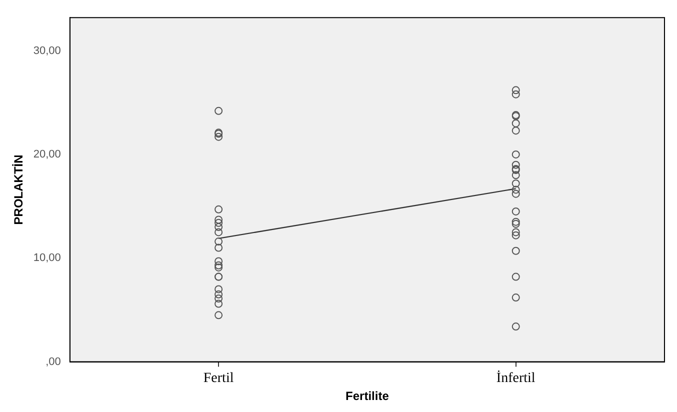  Describe the element at coordinates (53, 362) in the screenshot. I see `y-tick-label: ,00` at that location.